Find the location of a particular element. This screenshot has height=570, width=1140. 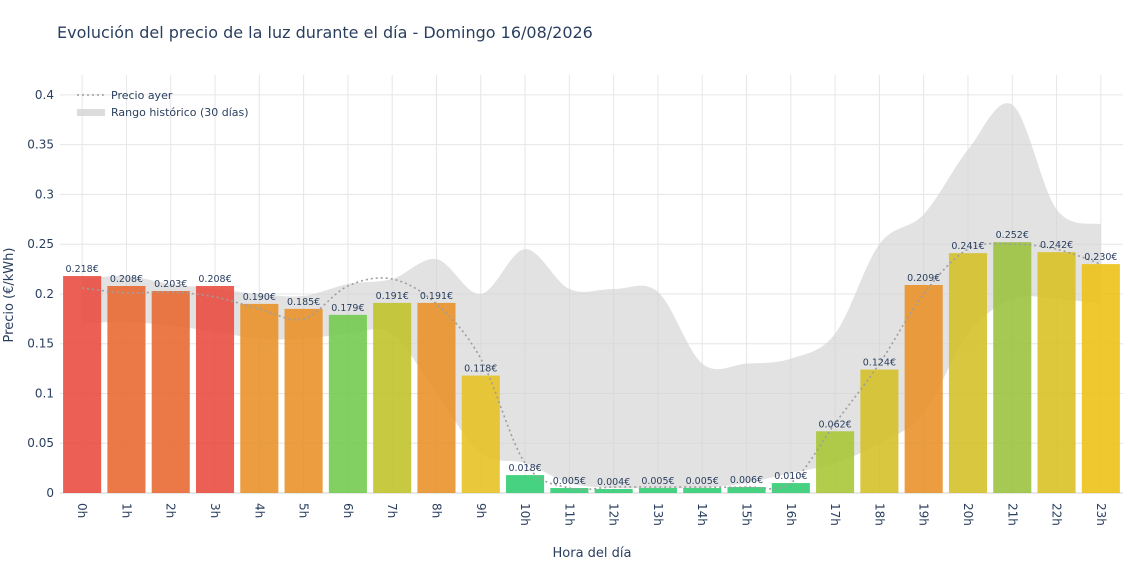

y-tick-label: 0.1 is located at coordinates (44, 393).